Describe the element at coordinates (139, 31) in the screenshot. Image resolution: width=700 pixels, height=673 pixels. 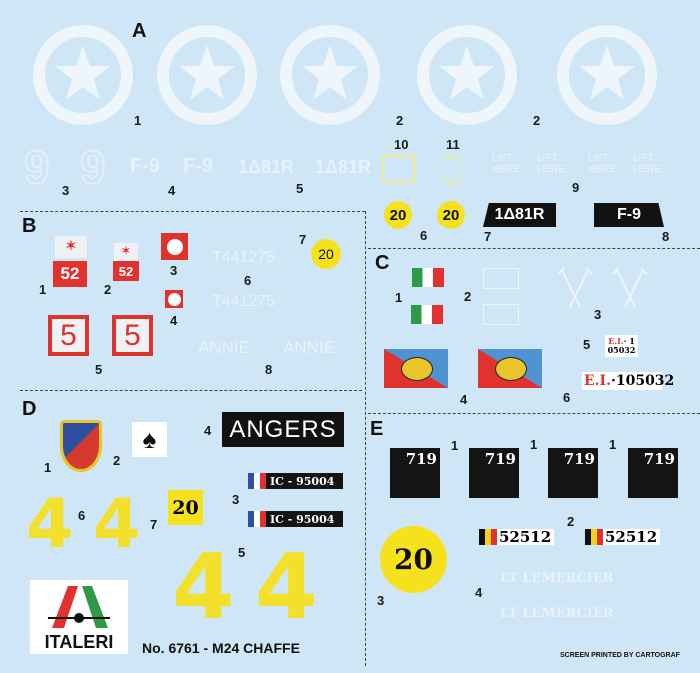
I see `section-a-label: A` at that location.